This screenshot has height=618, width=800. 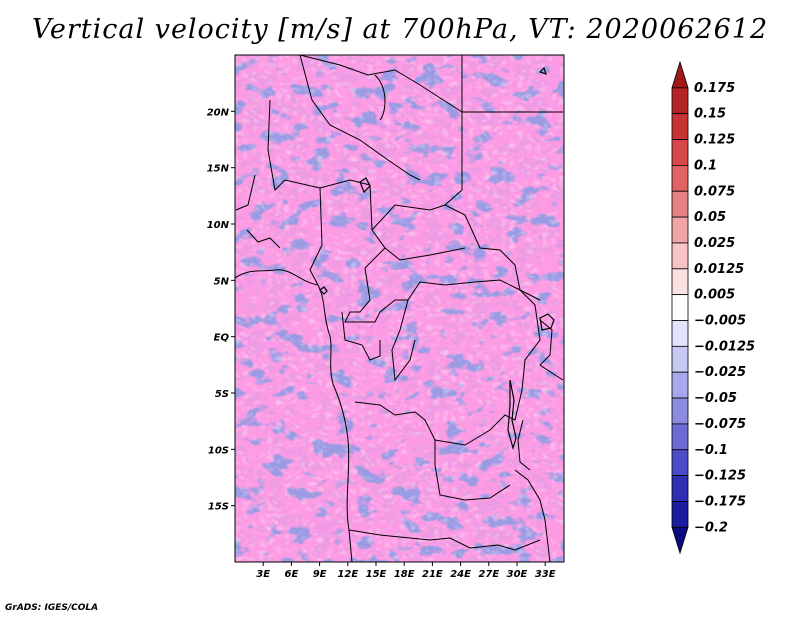 I want to click on x-tick-label: 3E, so click(x=263, y=574).